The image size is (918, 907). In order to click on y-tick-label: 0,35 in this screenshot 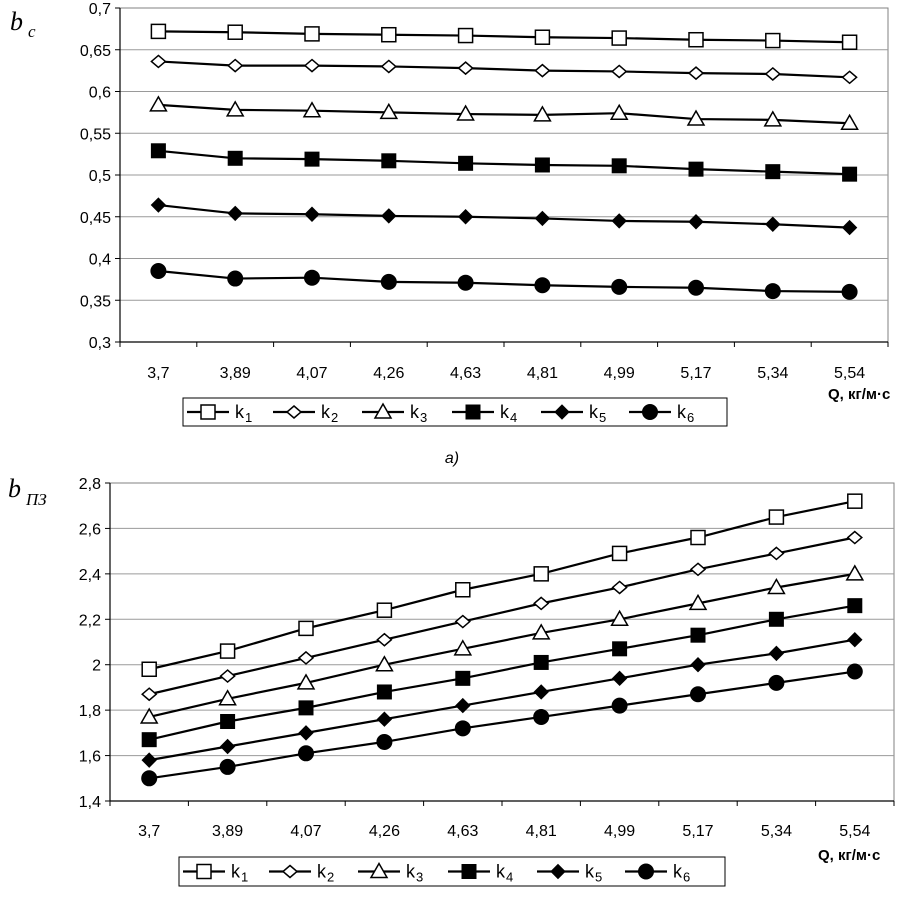, I will do `click(95, 301)`.